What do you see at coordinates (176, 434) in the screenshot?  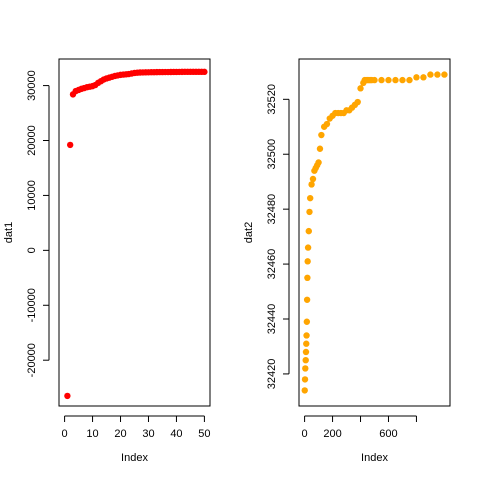 I see `x-tick-label-1: 40` at bounding box center [176, 434].